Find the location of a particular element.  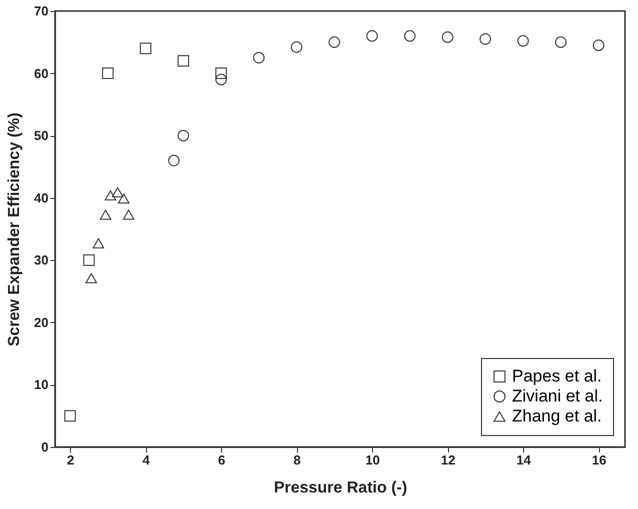

x-tick-label: 12 is located at coordinates (448, 460).